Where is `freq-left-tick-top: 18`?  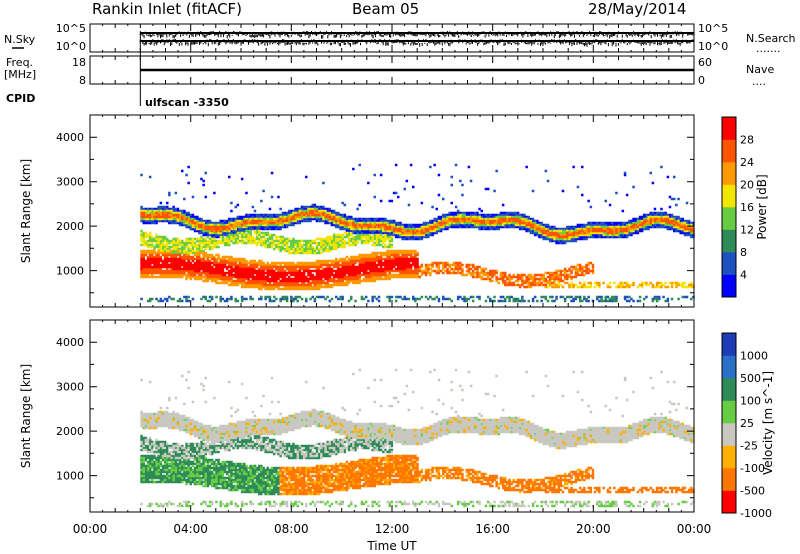 freq-left-tick-top: 18 is located at coordinates (79, 62).